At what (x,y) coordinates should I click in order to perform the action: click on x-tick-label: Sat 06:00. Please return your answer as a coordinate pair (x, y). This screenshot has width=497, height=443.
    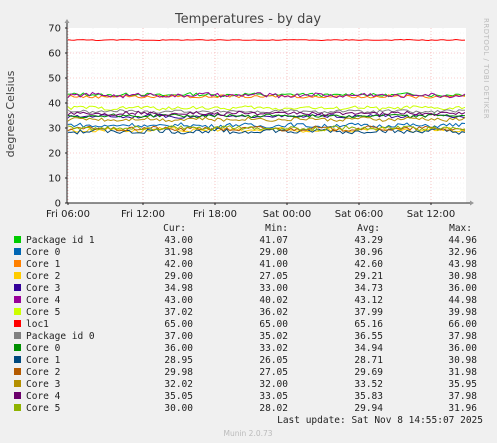
    Looking at the image, I should click on (359, 214).